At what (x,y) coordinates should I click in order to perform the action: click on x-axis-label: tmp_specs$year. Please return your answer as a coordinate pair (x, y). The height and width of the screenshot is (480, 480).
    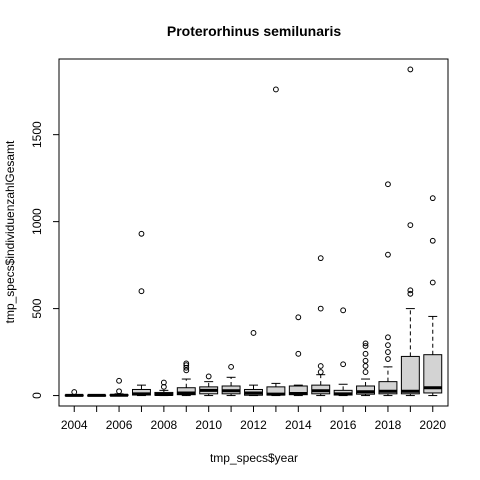
    Looking at the image, I should click on (254, 458).